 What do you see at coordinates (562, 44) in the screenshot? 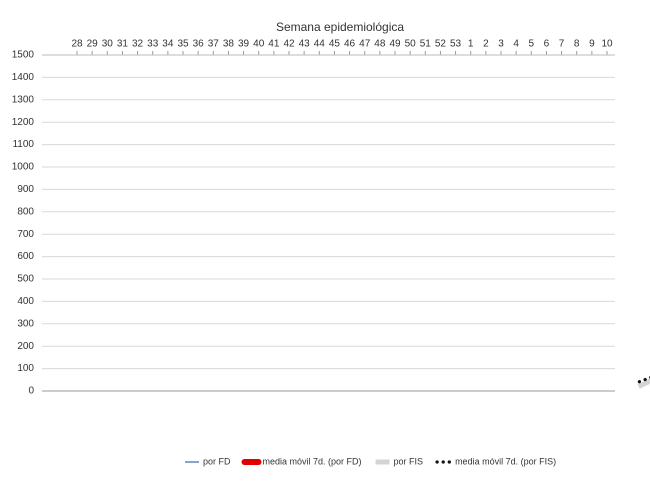
I see `week-tick-label: 7` at bounding box center [562, 44].